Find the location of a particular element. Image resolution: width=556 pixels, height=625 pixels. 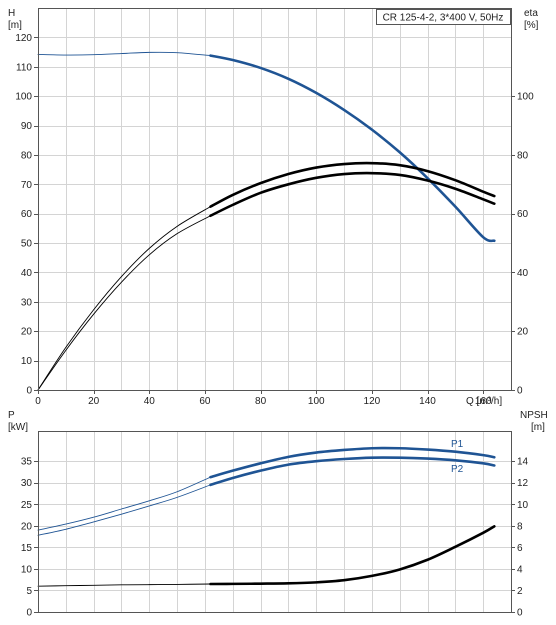

title-box is located at coordinates (443, 17).